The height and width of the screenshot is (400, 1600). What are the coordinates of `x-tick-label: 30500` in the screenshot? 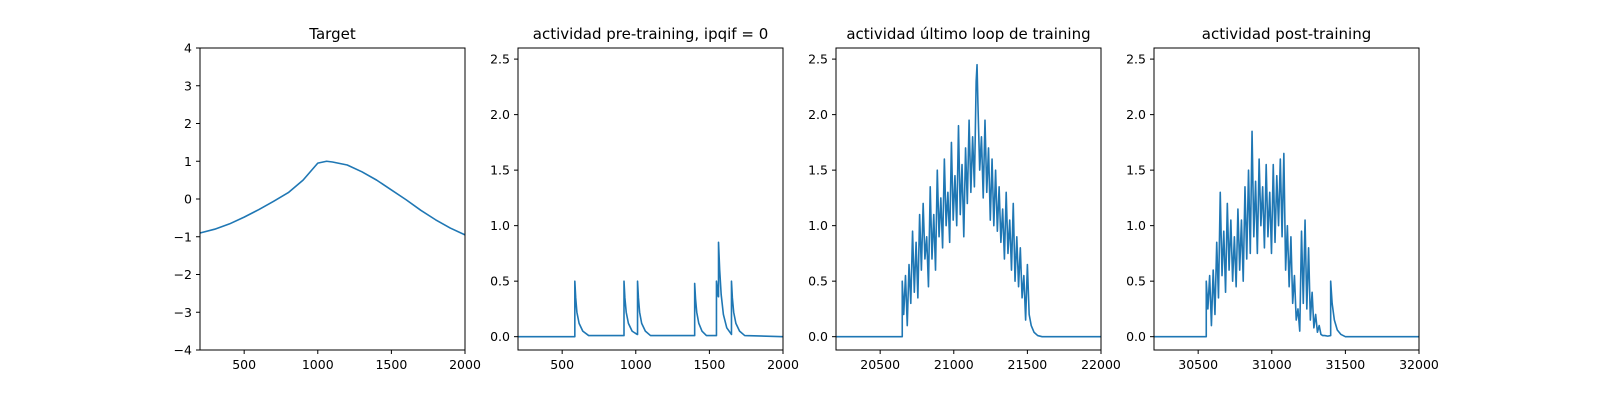 It's located at (1198, 364).